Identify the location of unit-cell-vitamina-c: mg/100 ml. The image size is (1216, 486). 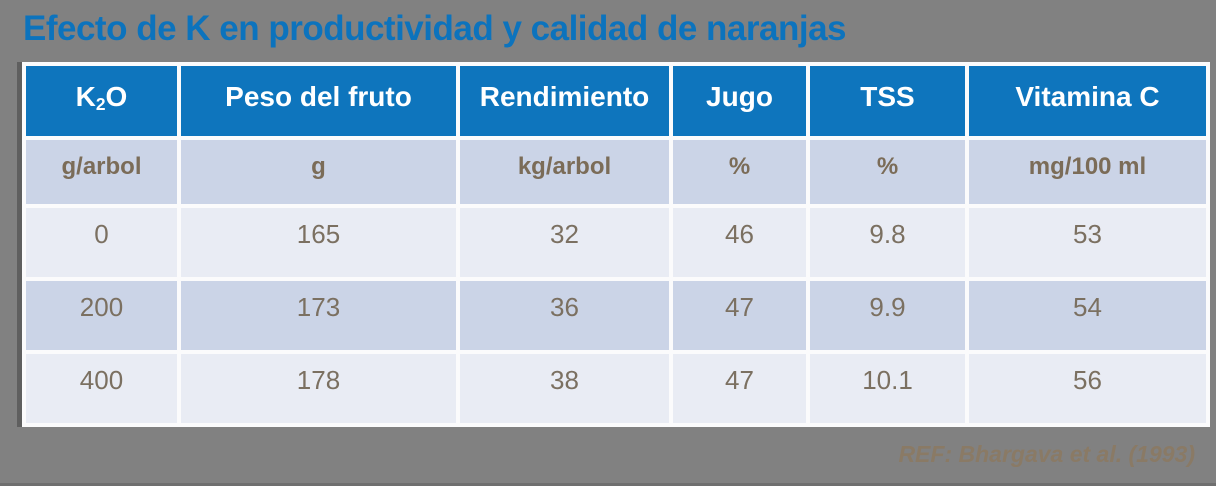
(1087, 172).